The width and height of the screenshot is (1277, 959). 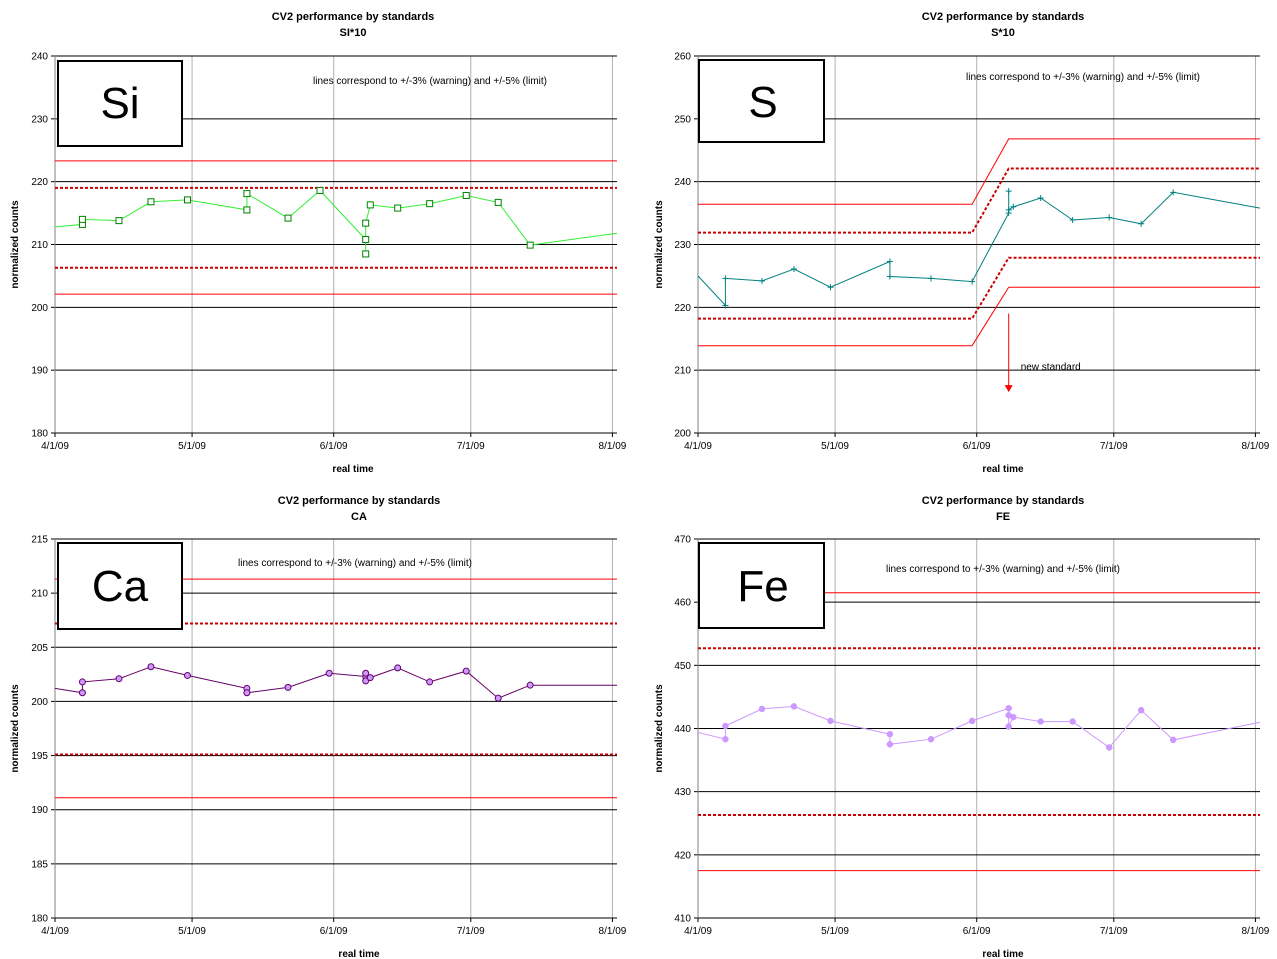 I want to click on y-tick-label: 185, so click(x=39, y=864).